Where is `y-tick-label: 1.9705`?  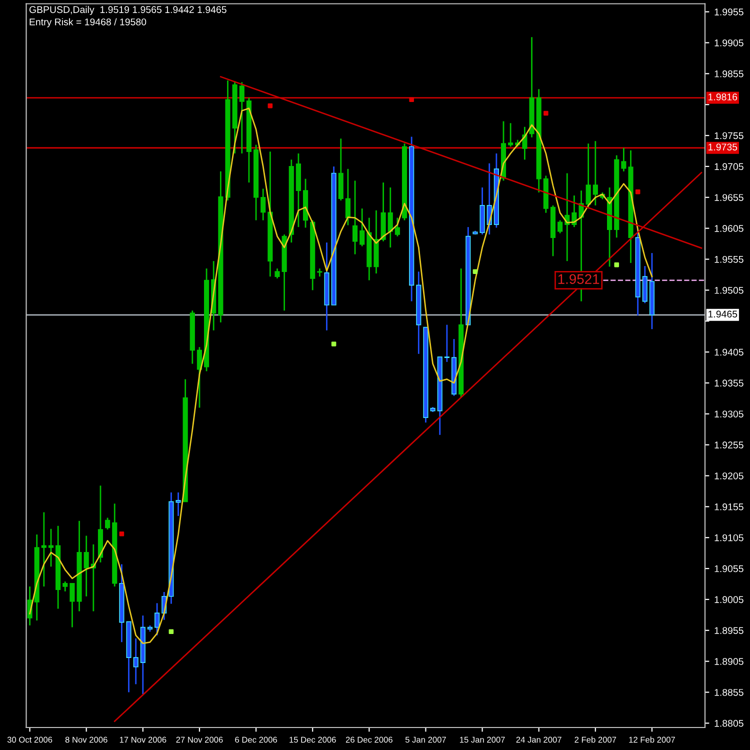
y-tick-label: 1.9705 is located at coordinates (729, 166).